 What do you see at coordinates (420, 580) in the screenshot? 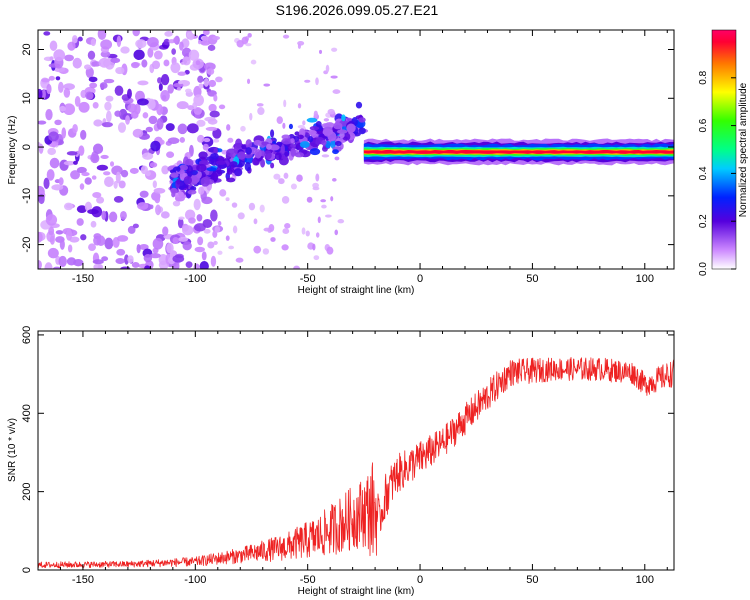
I see `snr-x-tick-label: 0` at bounding box center [420, 580].